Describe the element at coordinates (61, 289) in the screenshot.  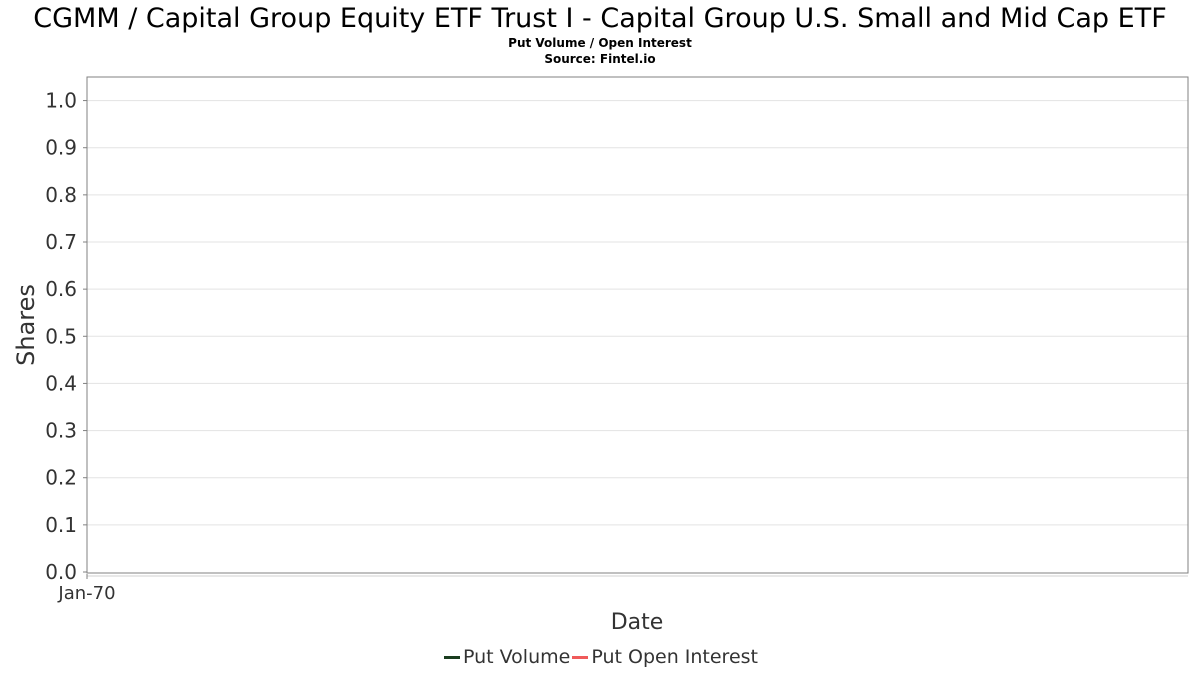
I see `y-tick-label: 0.6` at that location.